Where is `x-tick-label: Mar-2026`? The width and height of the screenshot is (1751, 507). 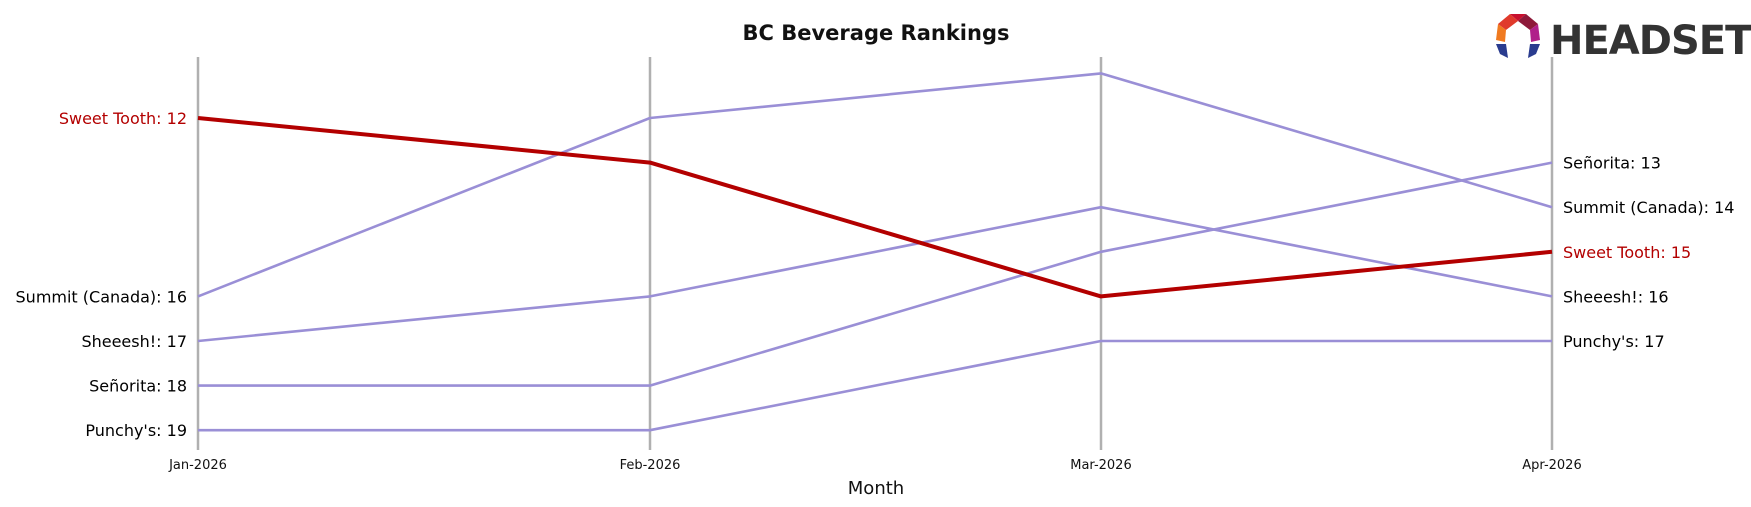
x-tick-label: Mar-2026 is located at coordinates (1100, 465).